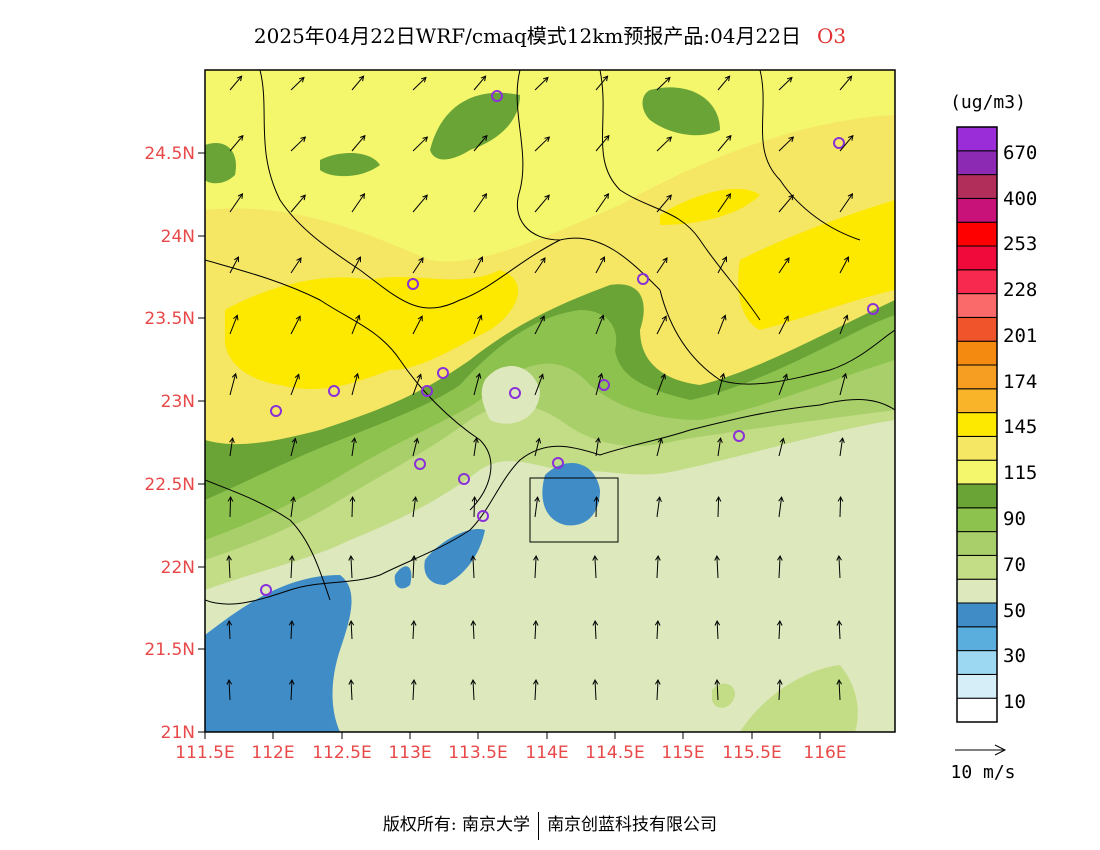 The image size is (1100, 850). What do you see at coordinates (204, 753) in the screenshot?
I see `lon-label: 111.5E` at bounding box center [204, 753].